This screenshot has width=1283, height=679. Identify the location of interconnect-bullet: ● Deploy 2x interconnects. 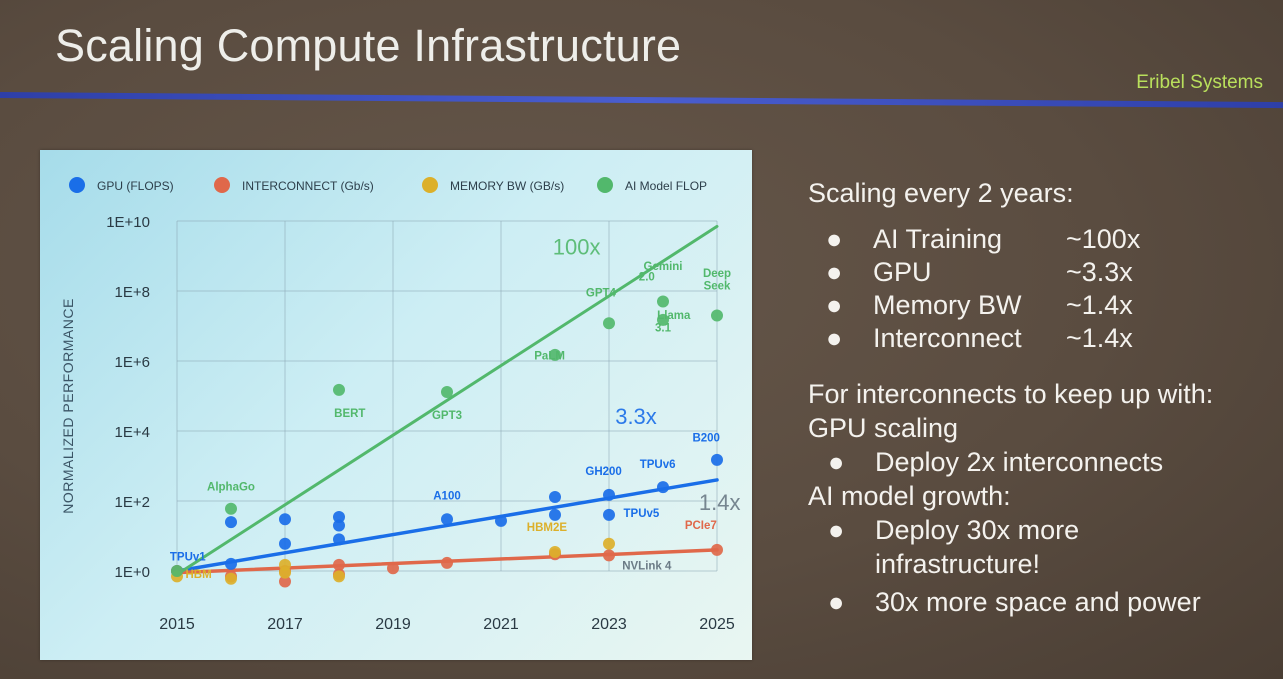
(1038, 462).